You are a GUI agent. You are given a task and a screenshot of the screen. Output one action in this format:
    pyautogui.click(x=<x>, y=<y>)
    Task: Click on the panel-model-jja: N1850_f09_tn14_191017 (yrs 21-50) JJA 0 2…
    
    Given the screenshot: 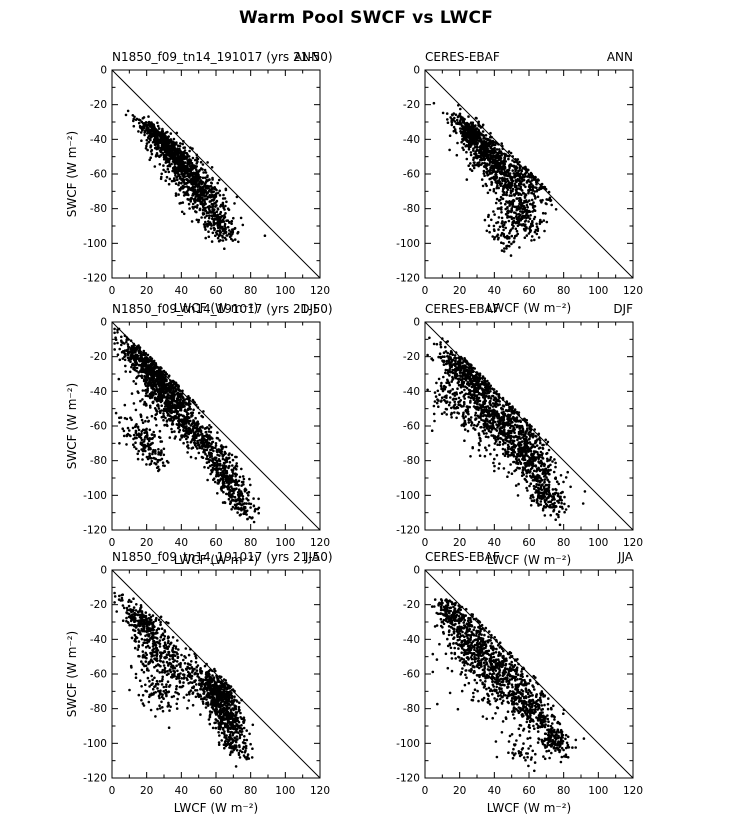 What is the action you would take?
    pyautogui.click(x=197, y=684)
    